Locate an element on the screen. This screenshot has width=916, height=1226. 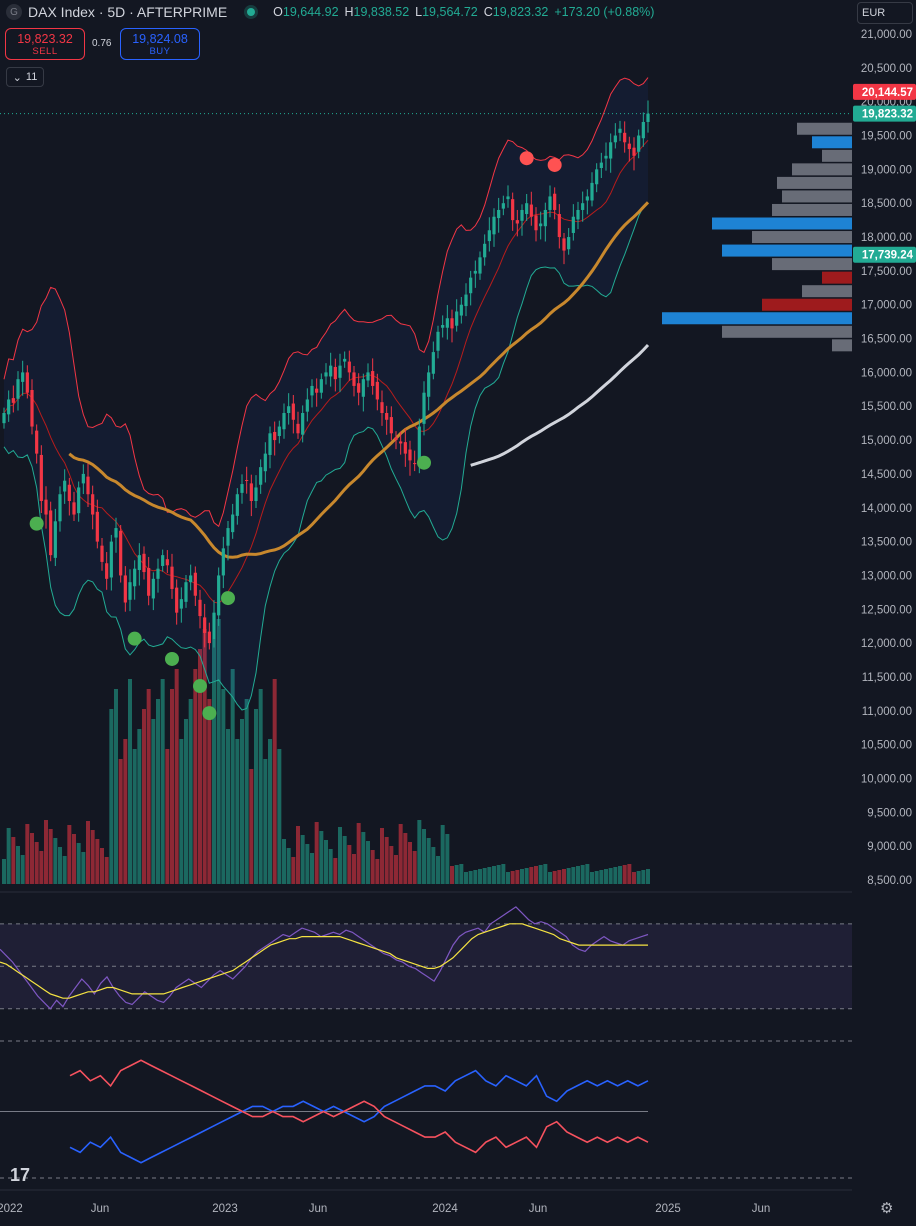
di-minus-line is located at coordinates (359, 1106).